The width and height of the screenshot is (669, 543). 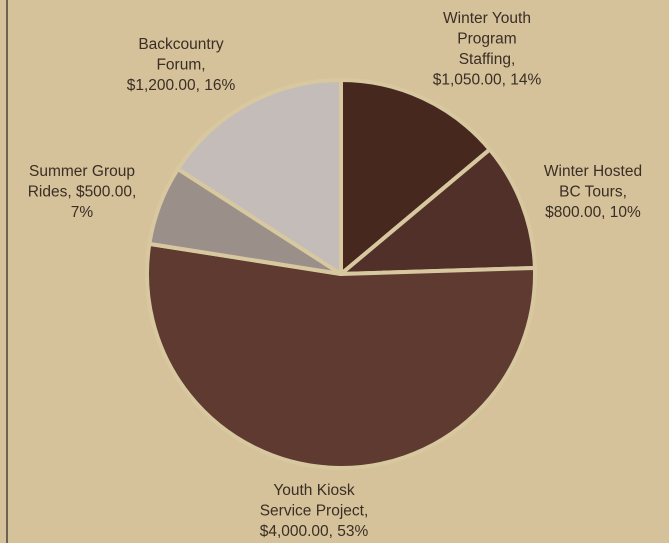 I want to click on slice-label-line: Winter Youth, so click(x=487, y=18).